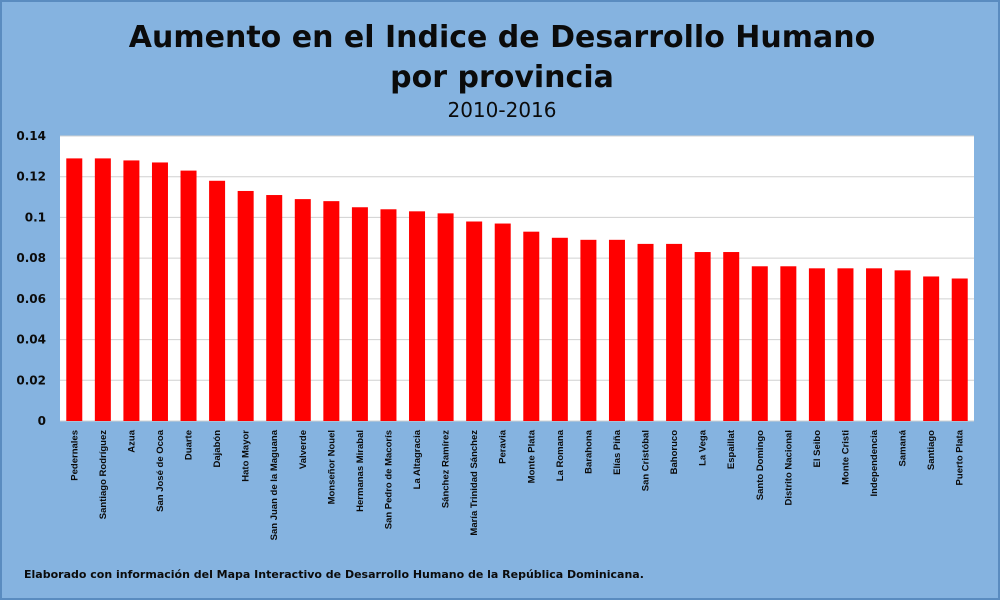 Image resolution: width=1000 pixels, height=602 pixels. What do you see at coordinates (31, 177) in the screenshot?
I see `y-tick-label: 0.12` at bounding box center [31, 177].